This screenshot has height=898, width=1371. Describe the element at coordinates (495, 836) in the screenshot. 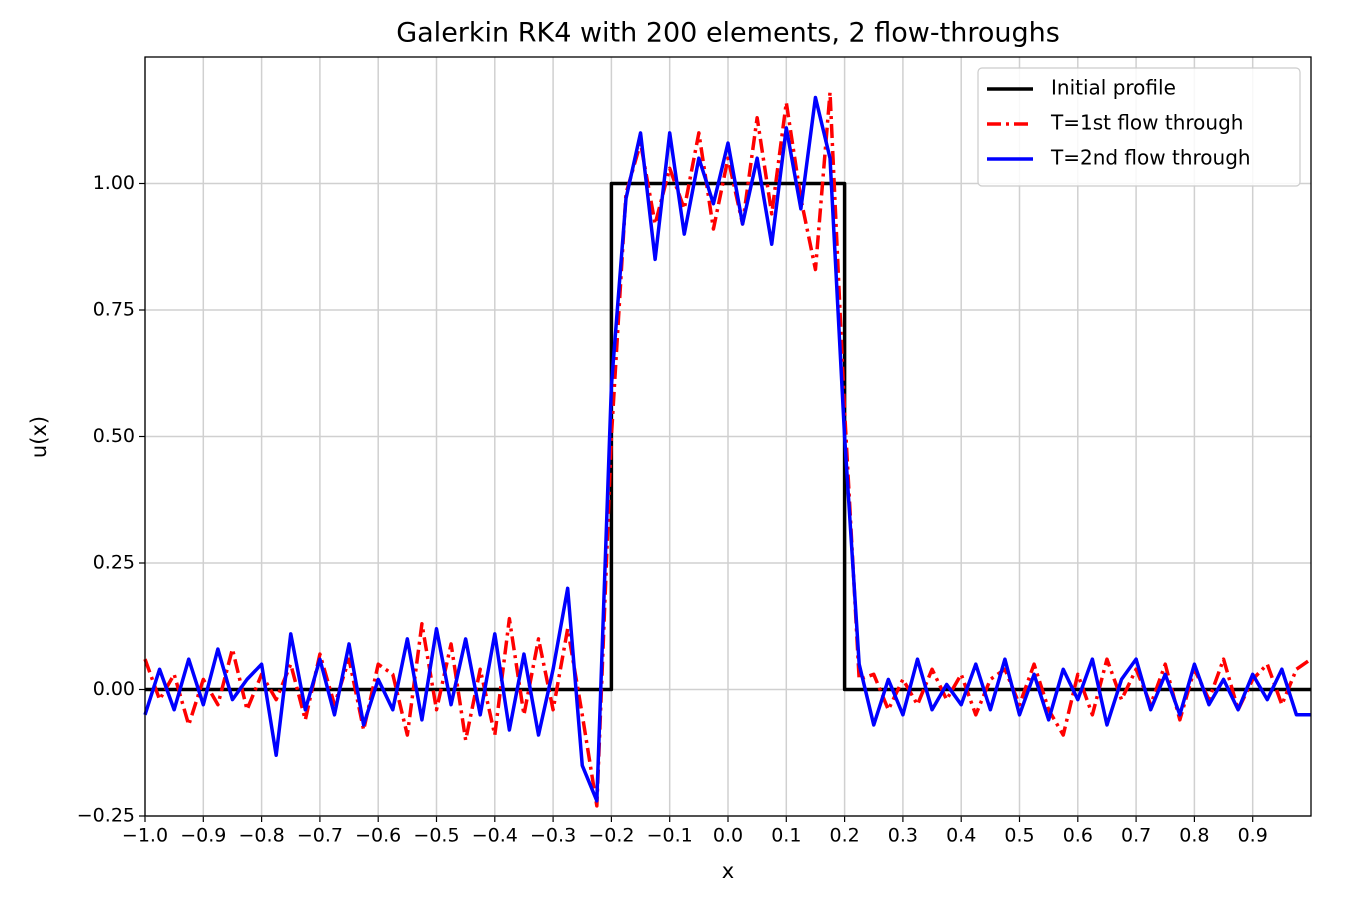

I see `x-tick-label: −0.4` at that location.